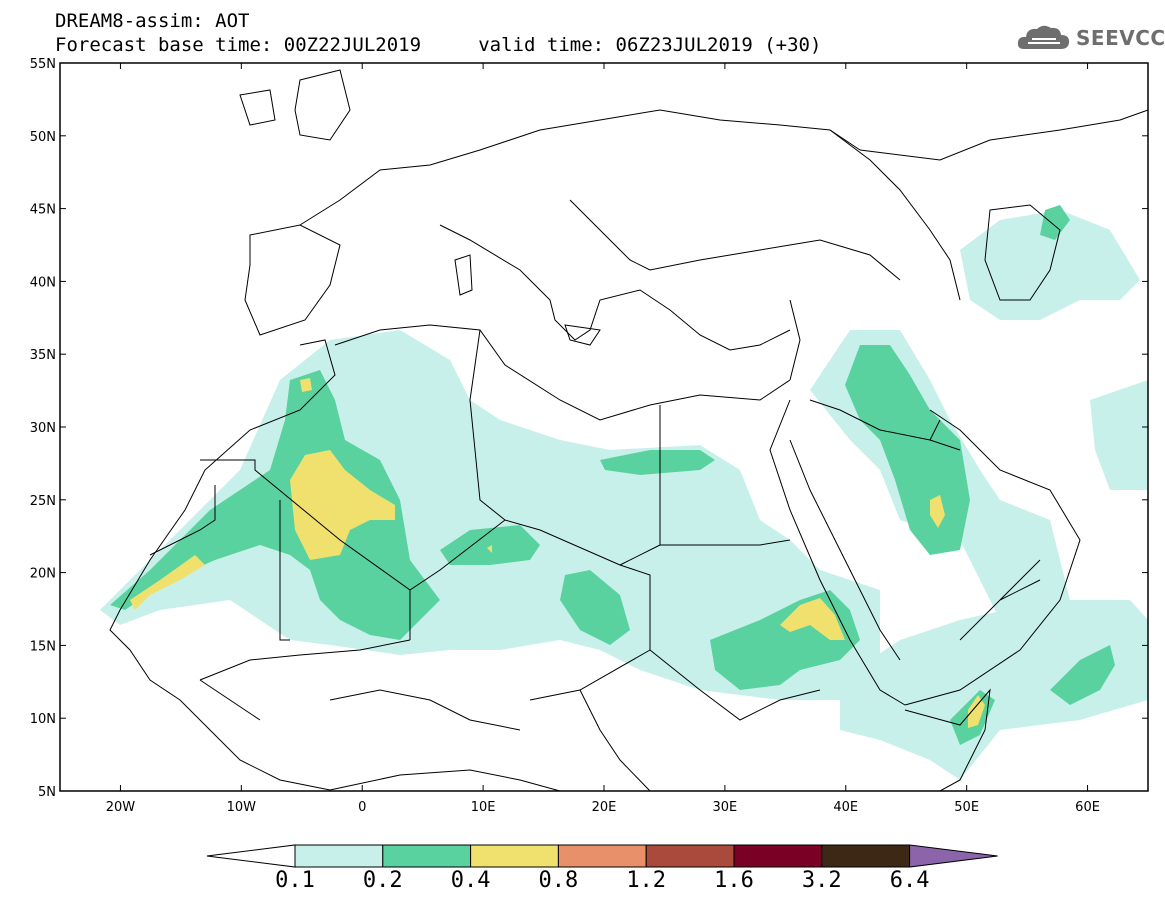 The height and width of the screenshot is (905, 1165). I want to click on colorbar-level-label: 0.2, so click(382, 880).